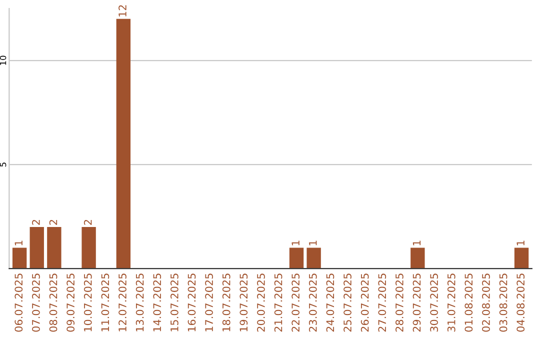 The height and width of the screenshot is (340, 540). I want to click on x-tick-label: 12.07.2025, so click(122, 303).